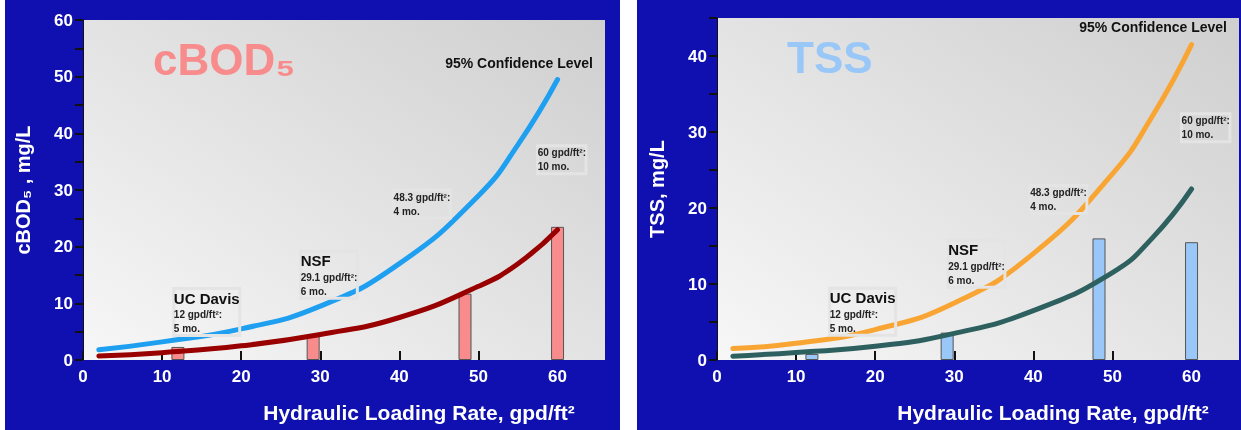 The width and height of the screenshot is (1241, 430). Describe the element at coordinates (657, 189) in the screenshot. I see `y-axis-title: TSS, mg/L` at that location.